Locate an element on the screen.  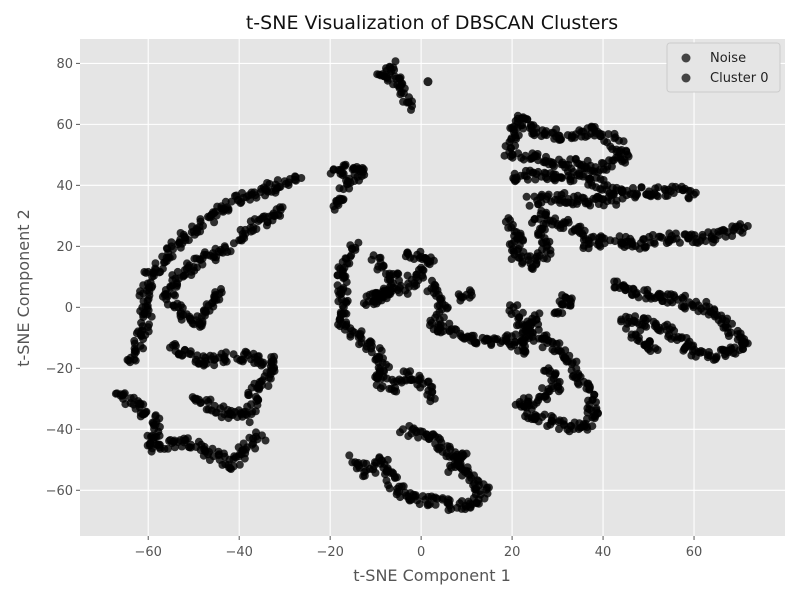
legend-marker-noise is located at coordinates (686, 58).